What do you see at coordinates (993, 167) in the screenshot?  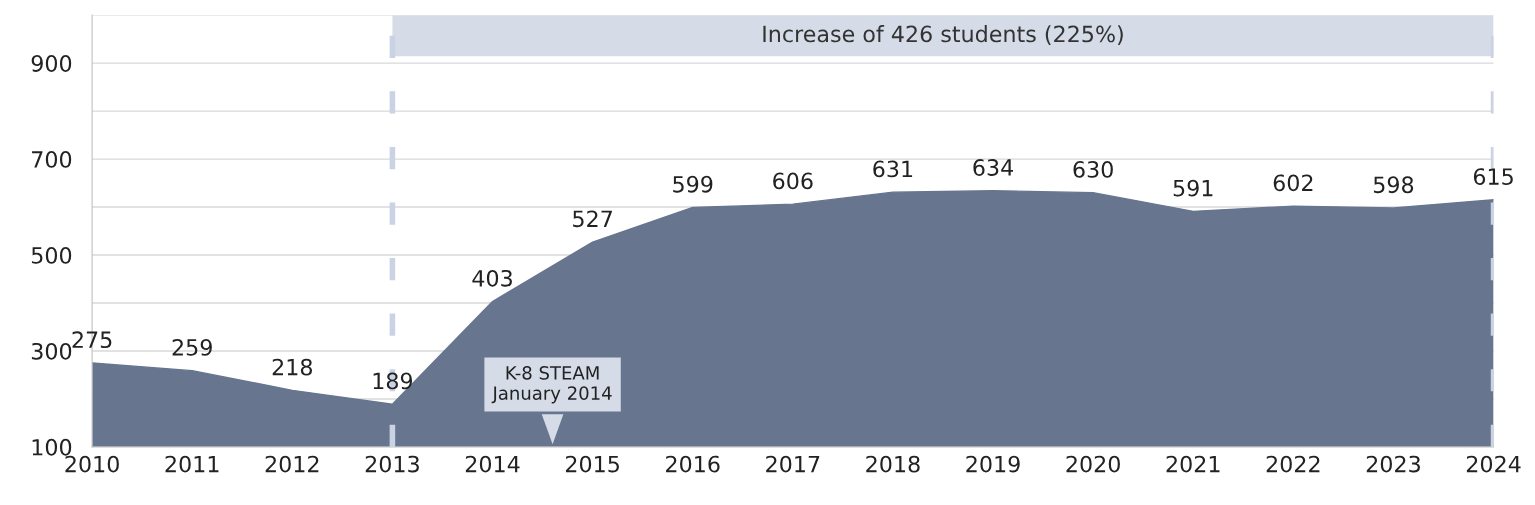 I see `data-label: 634` at bounding box center [993, 167].